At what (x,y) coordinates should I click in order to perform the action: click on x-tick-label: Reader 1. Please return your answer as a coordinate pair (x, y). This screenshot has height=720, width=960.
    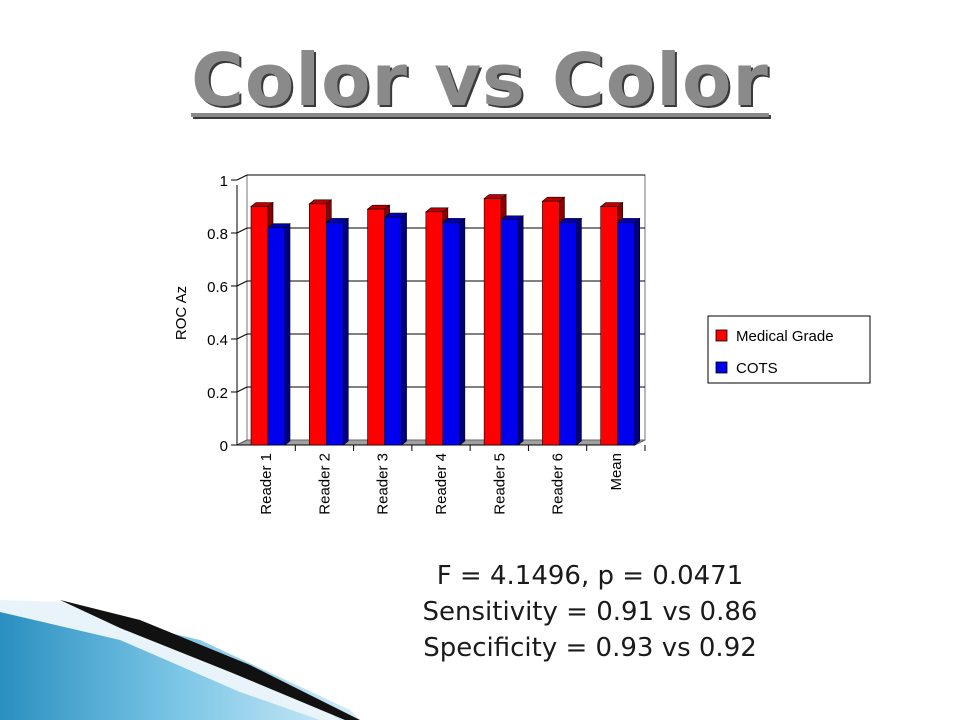
    Looking at the image, I should click on (266, 484).